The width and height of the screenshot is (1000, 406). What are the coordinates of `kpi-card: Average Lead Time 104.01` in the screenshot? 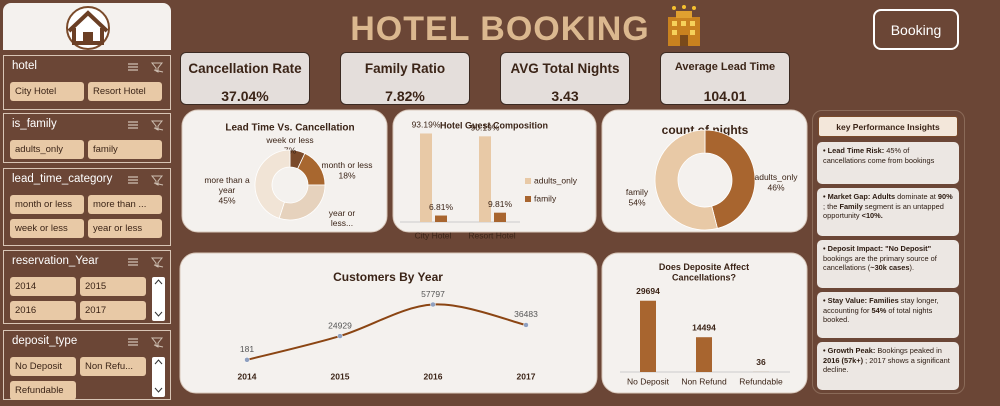 It's located at (725, 78).